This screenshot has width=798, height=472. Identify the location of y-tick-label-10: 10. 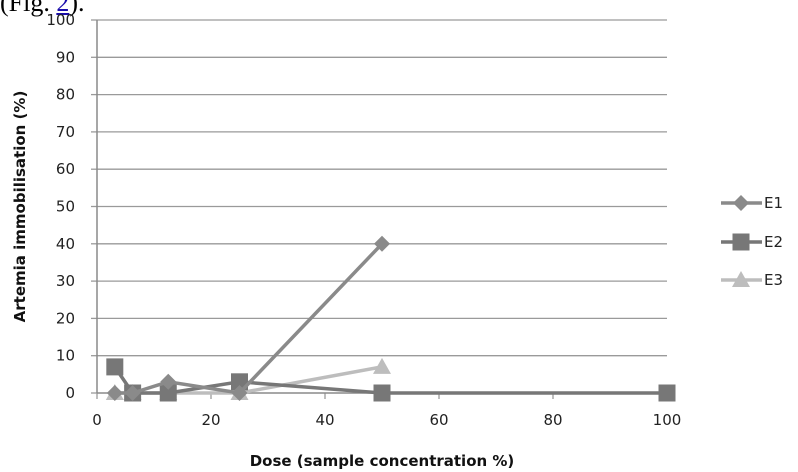
(65, 356).